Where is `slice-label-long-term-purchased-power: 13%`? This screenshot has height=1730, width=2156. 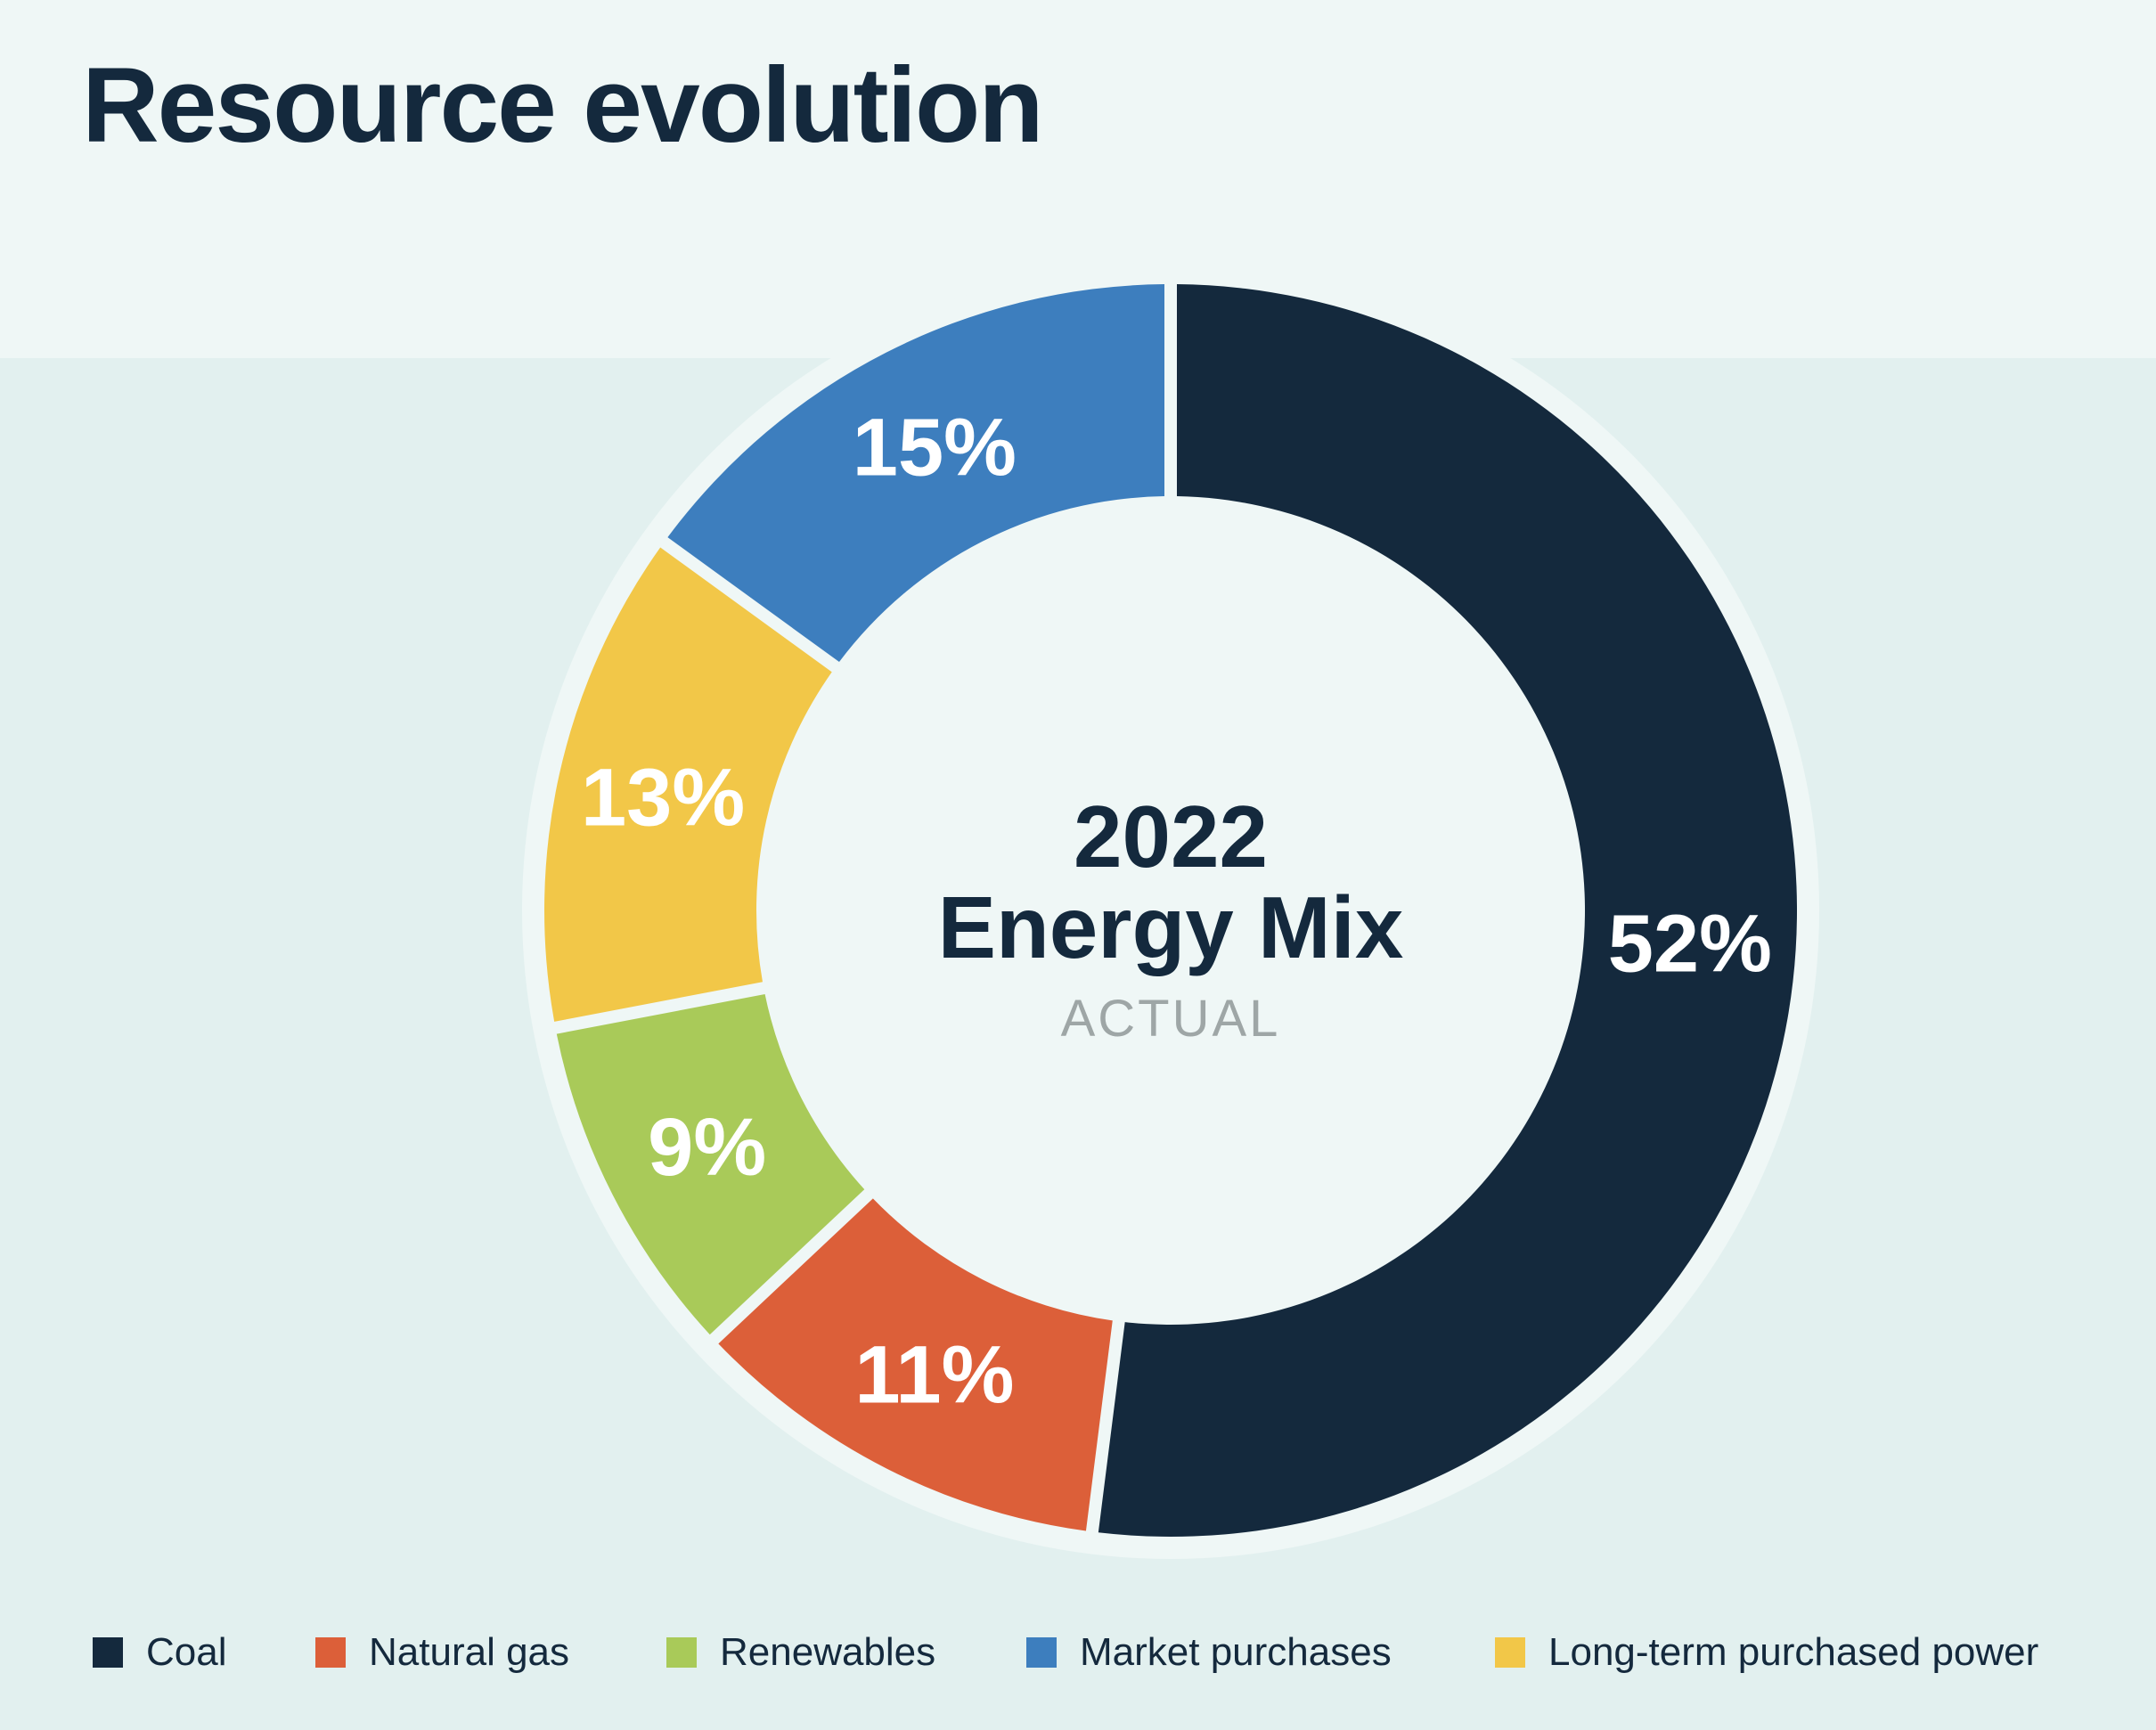
slice-label-long-term-purchased-power: 13% is located at coordinates (663, 798).